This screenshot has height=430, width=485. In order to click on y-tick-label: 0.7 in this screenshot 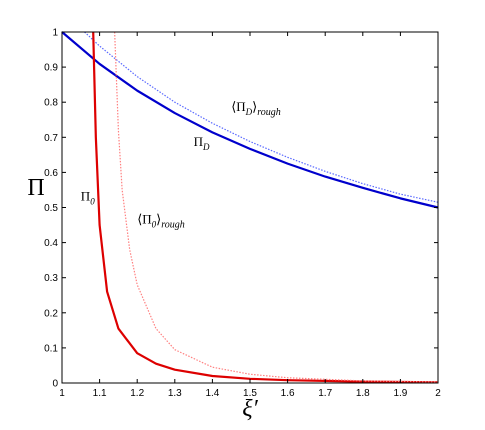, I will do `click(51, 138)`.